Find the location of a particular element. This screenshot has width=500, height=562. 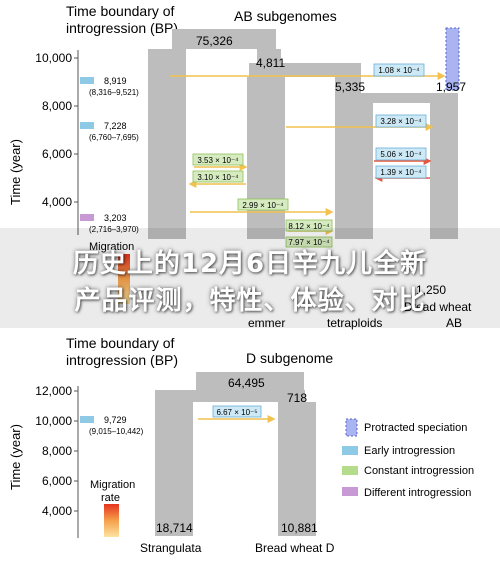

top-migration-rate-bar is located at coordinates (124, 279).